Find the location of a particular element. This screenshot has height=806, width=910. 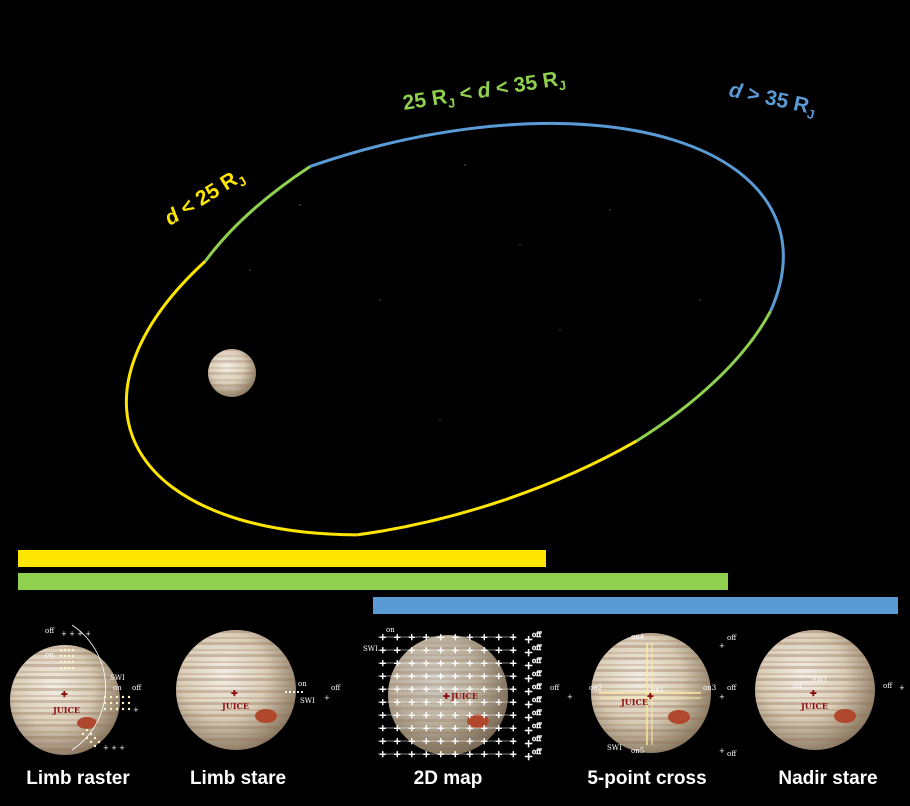

orbit-label-middle: 25 RJ < d < 35 RJ is located at coordinates (484, 92).